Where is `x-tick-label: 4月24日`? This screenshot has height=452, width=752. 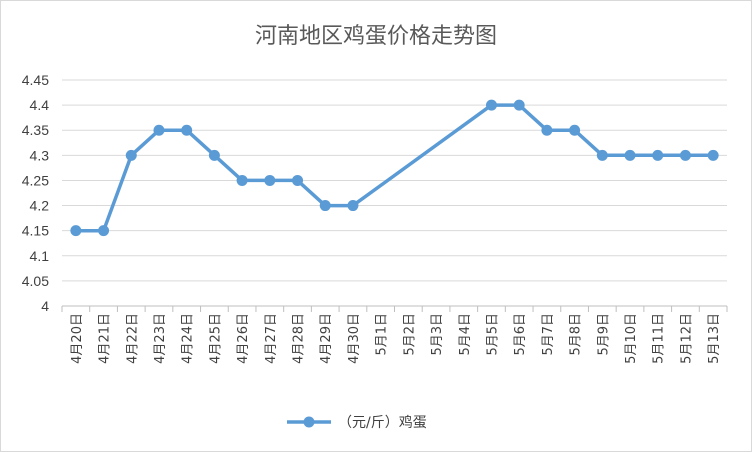 x-tick-label: 4月24日 is located at coordinates (188, 338).